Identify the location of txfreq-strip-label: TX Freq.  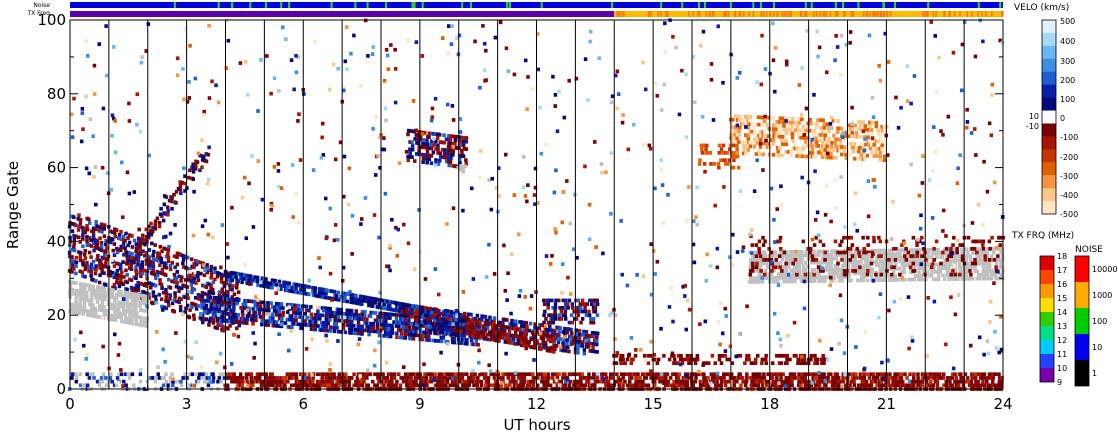
(38, 13).